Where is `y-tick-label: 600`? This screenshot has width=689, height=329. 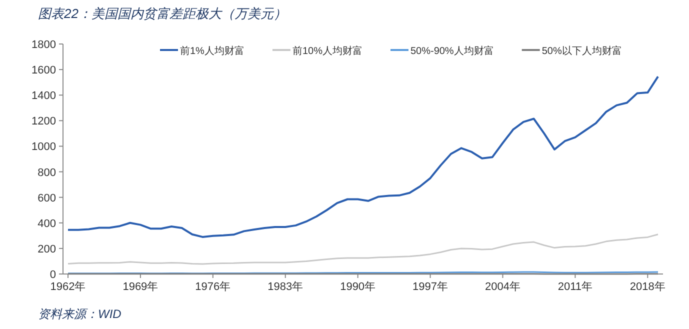
y-tick-label: 600 is located at coordinates (47, 198).